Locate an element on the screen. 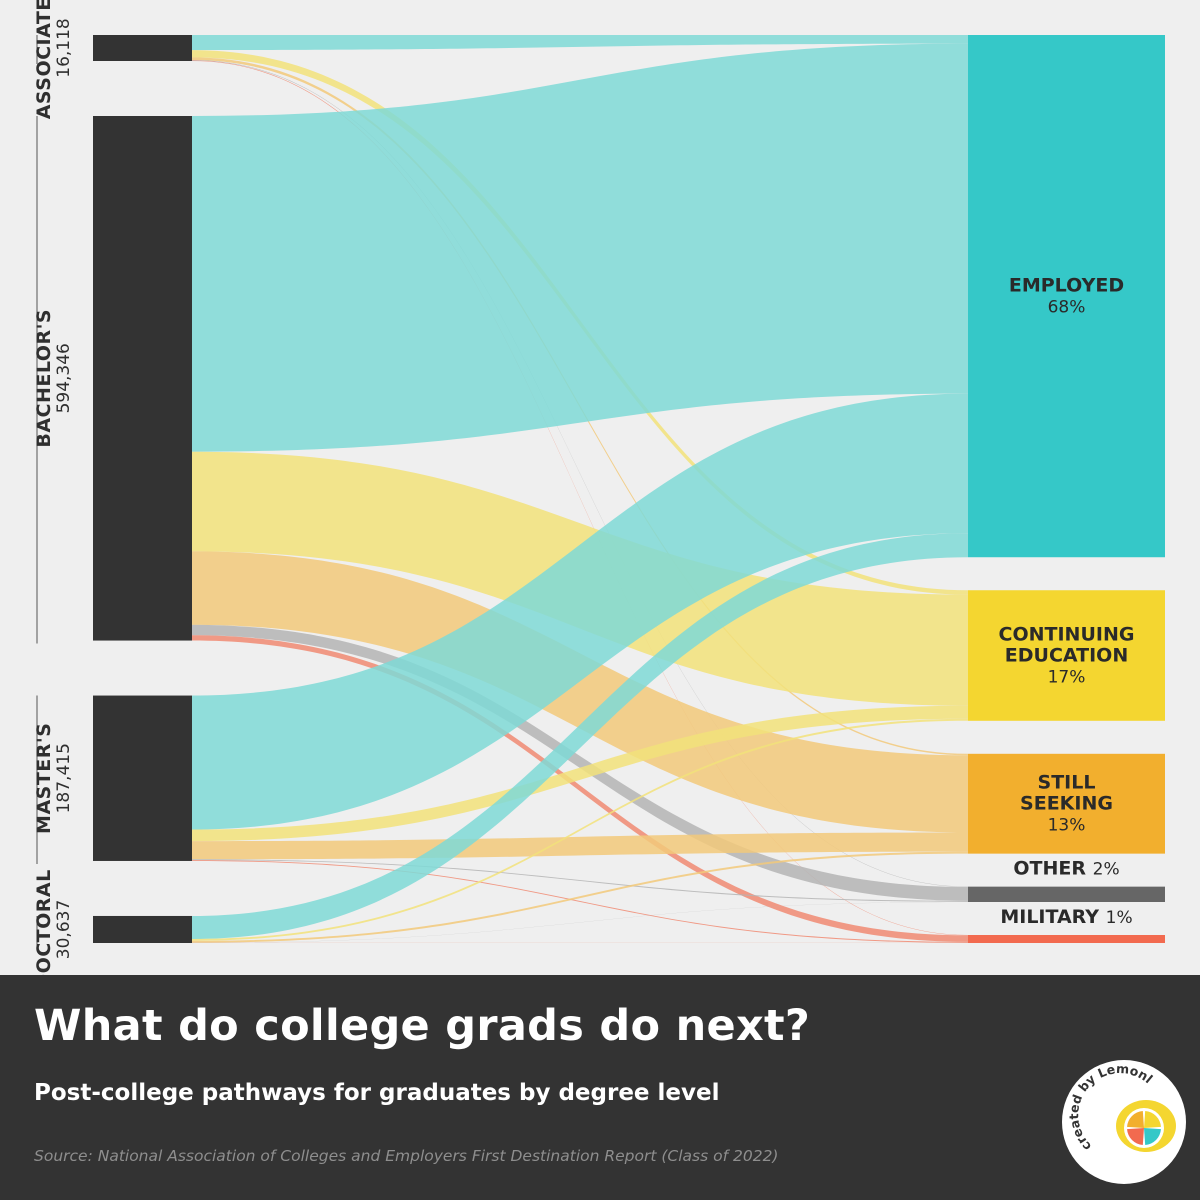 The width and height of the screenshot is (1200, 1200). source-bar-doctoral is located at coordinates (142, 929).